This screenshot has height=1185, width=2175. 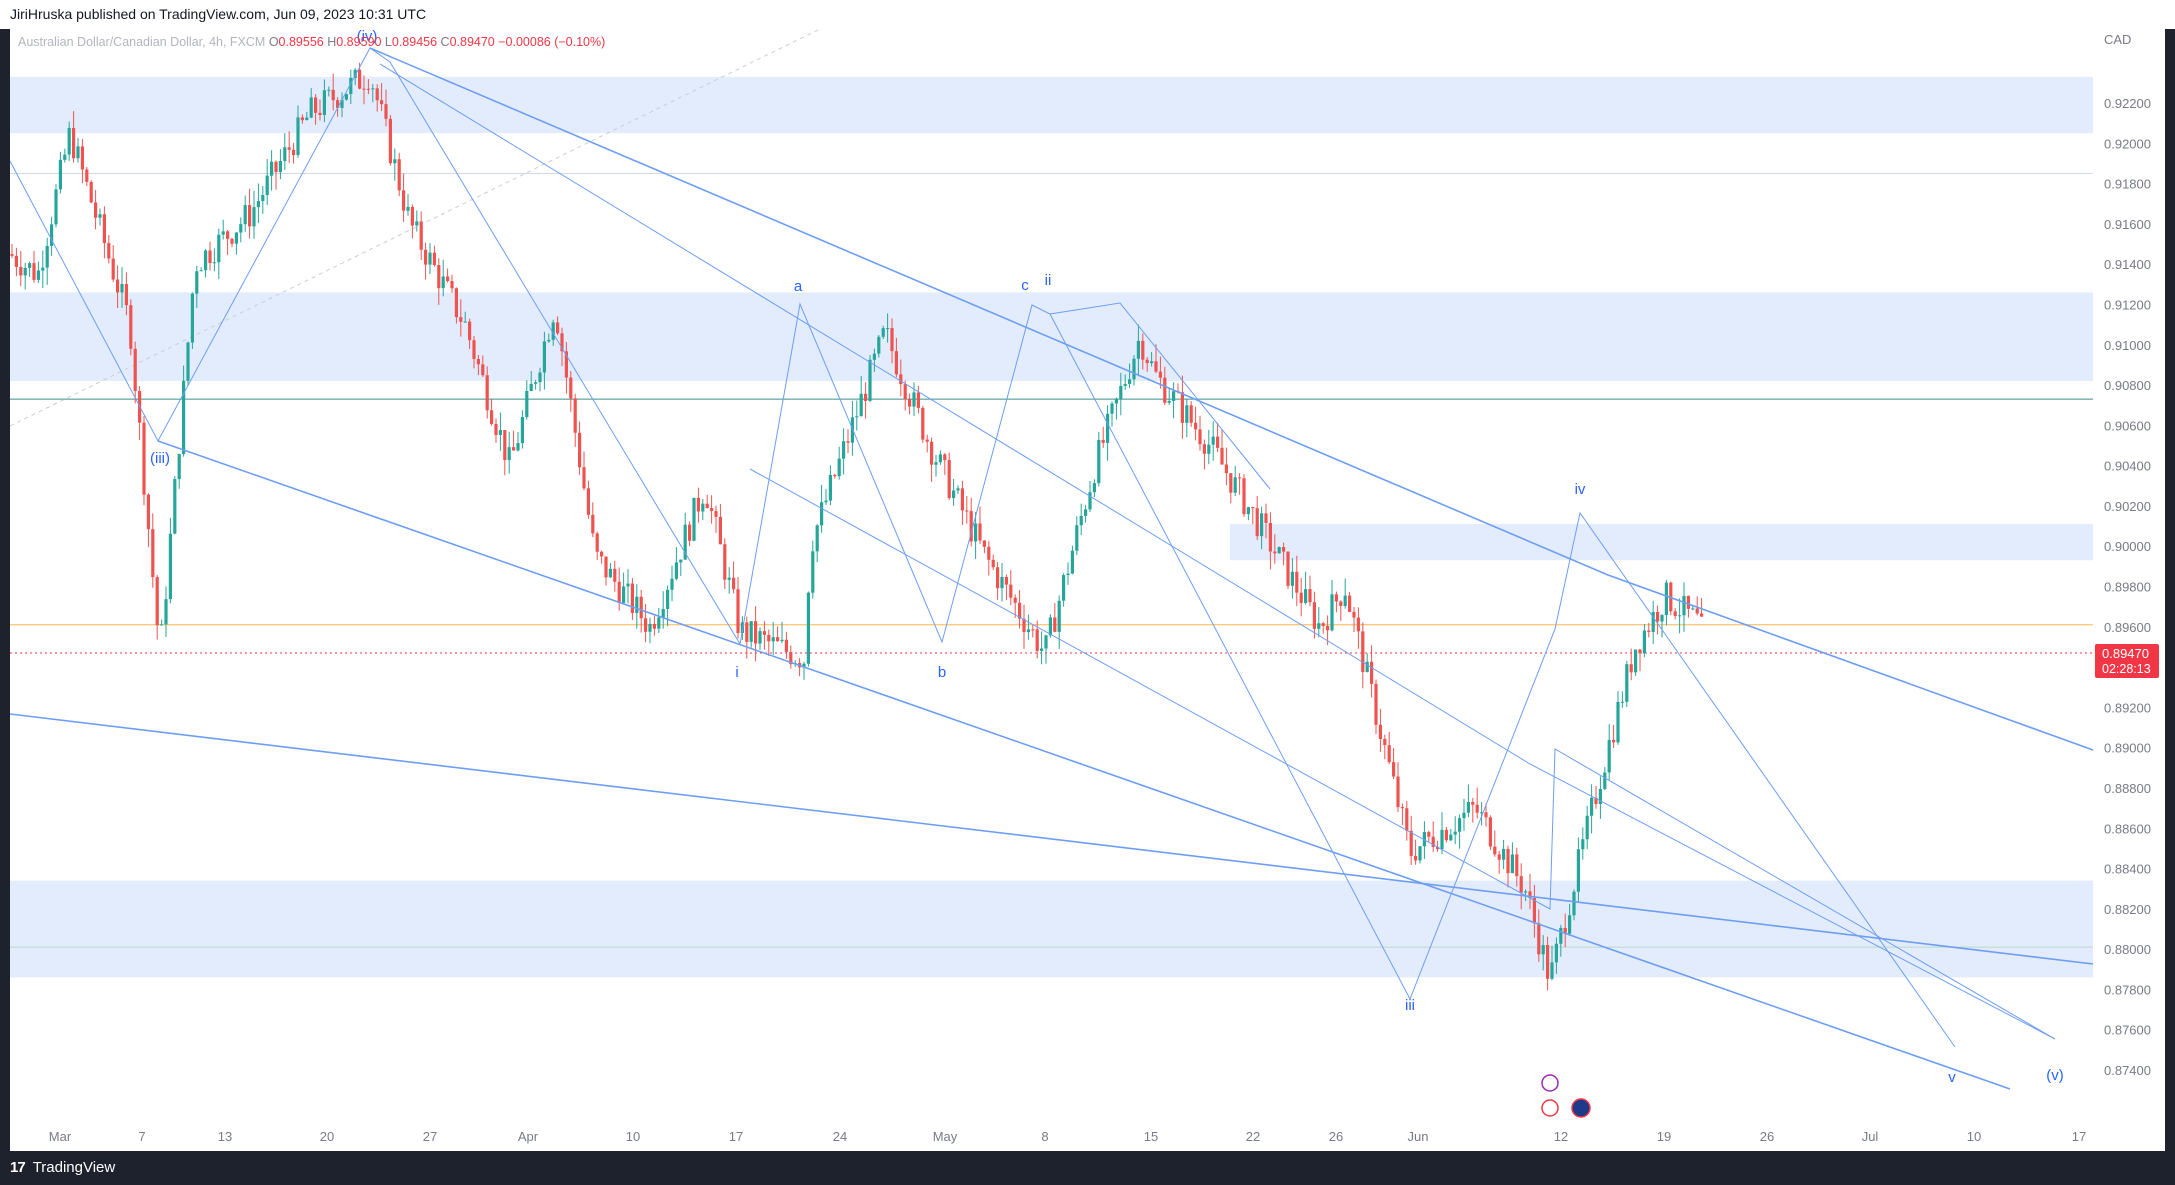 What do you see at coordinates (1550, 1108) in the screenshot?
I see `canada-flag-event-icon` at bounding box center [1550, 1108].